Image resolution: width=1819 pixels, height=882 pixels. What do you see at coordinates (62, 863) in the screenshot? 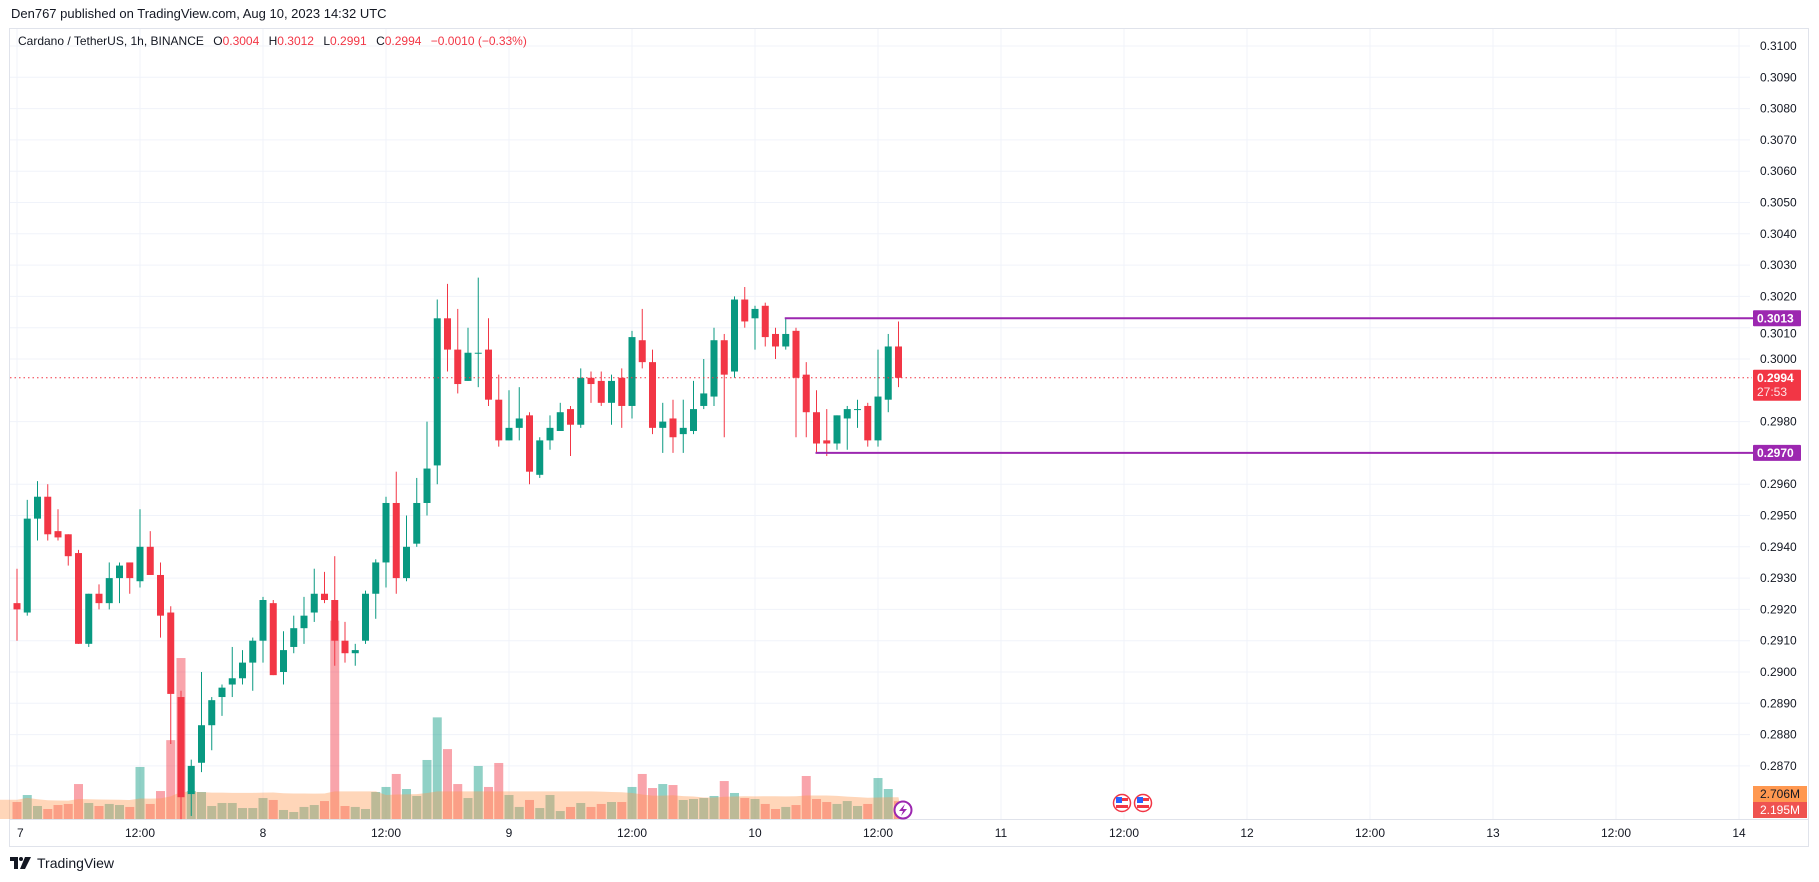
I see `tradingview-logo: TradingView` at bounding box center [62, 863].